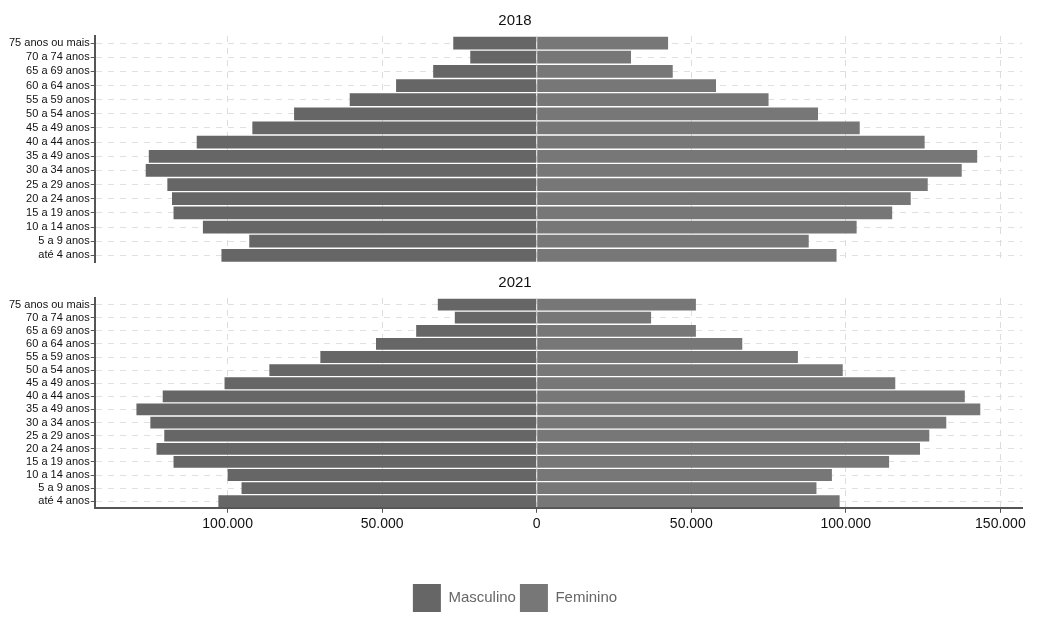  What do you see at coordinates (536, 523) in the screenshot?
I see `x-tick-label: 0` at bounding box center [536, 523].